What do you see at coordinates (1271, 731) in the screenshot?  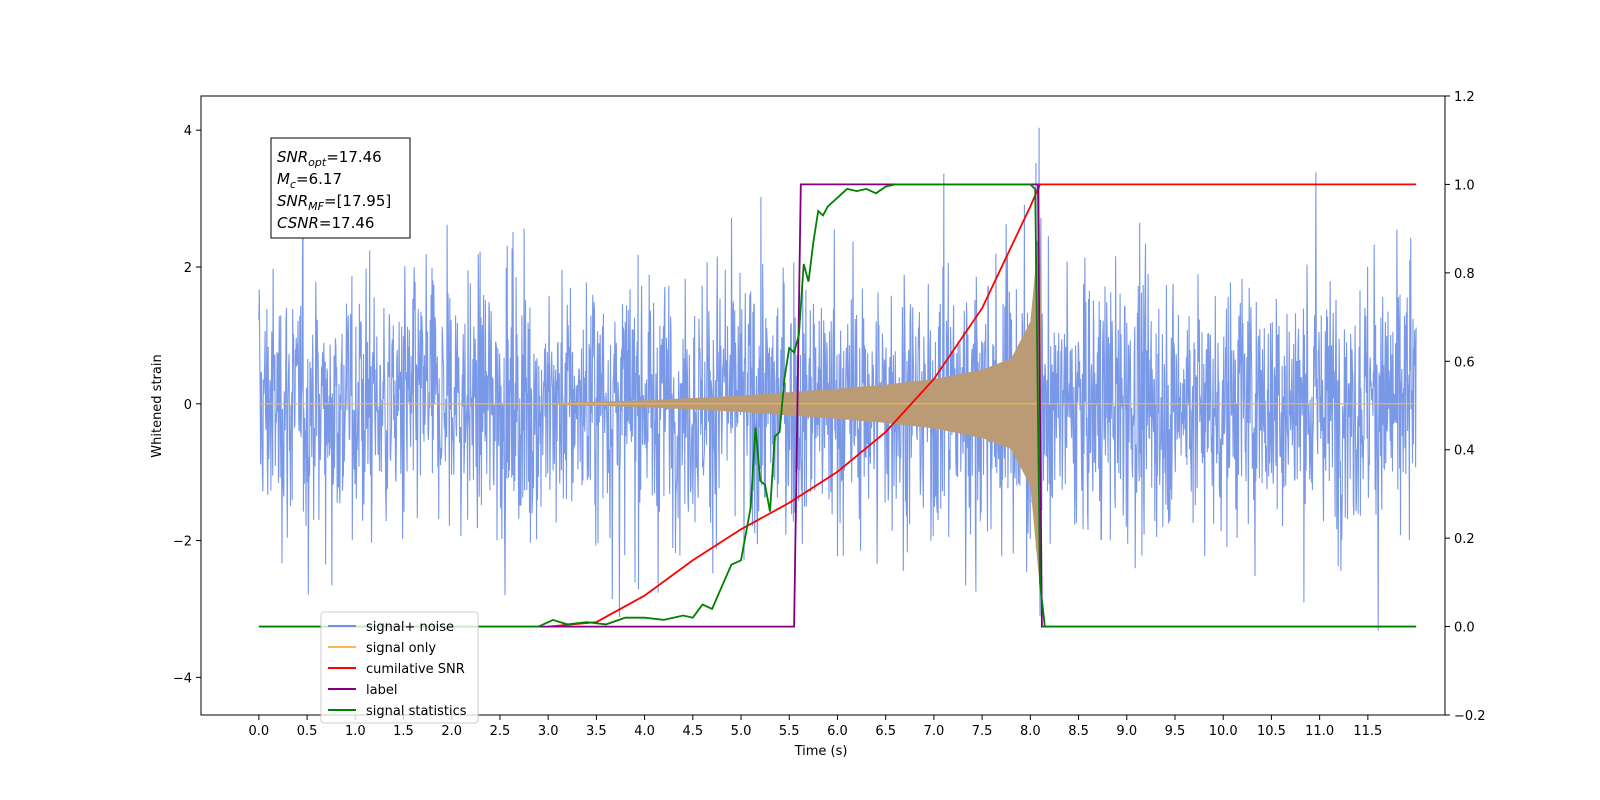 I see `x-tick-label: 10.5` at bounding box center [1271, 731].